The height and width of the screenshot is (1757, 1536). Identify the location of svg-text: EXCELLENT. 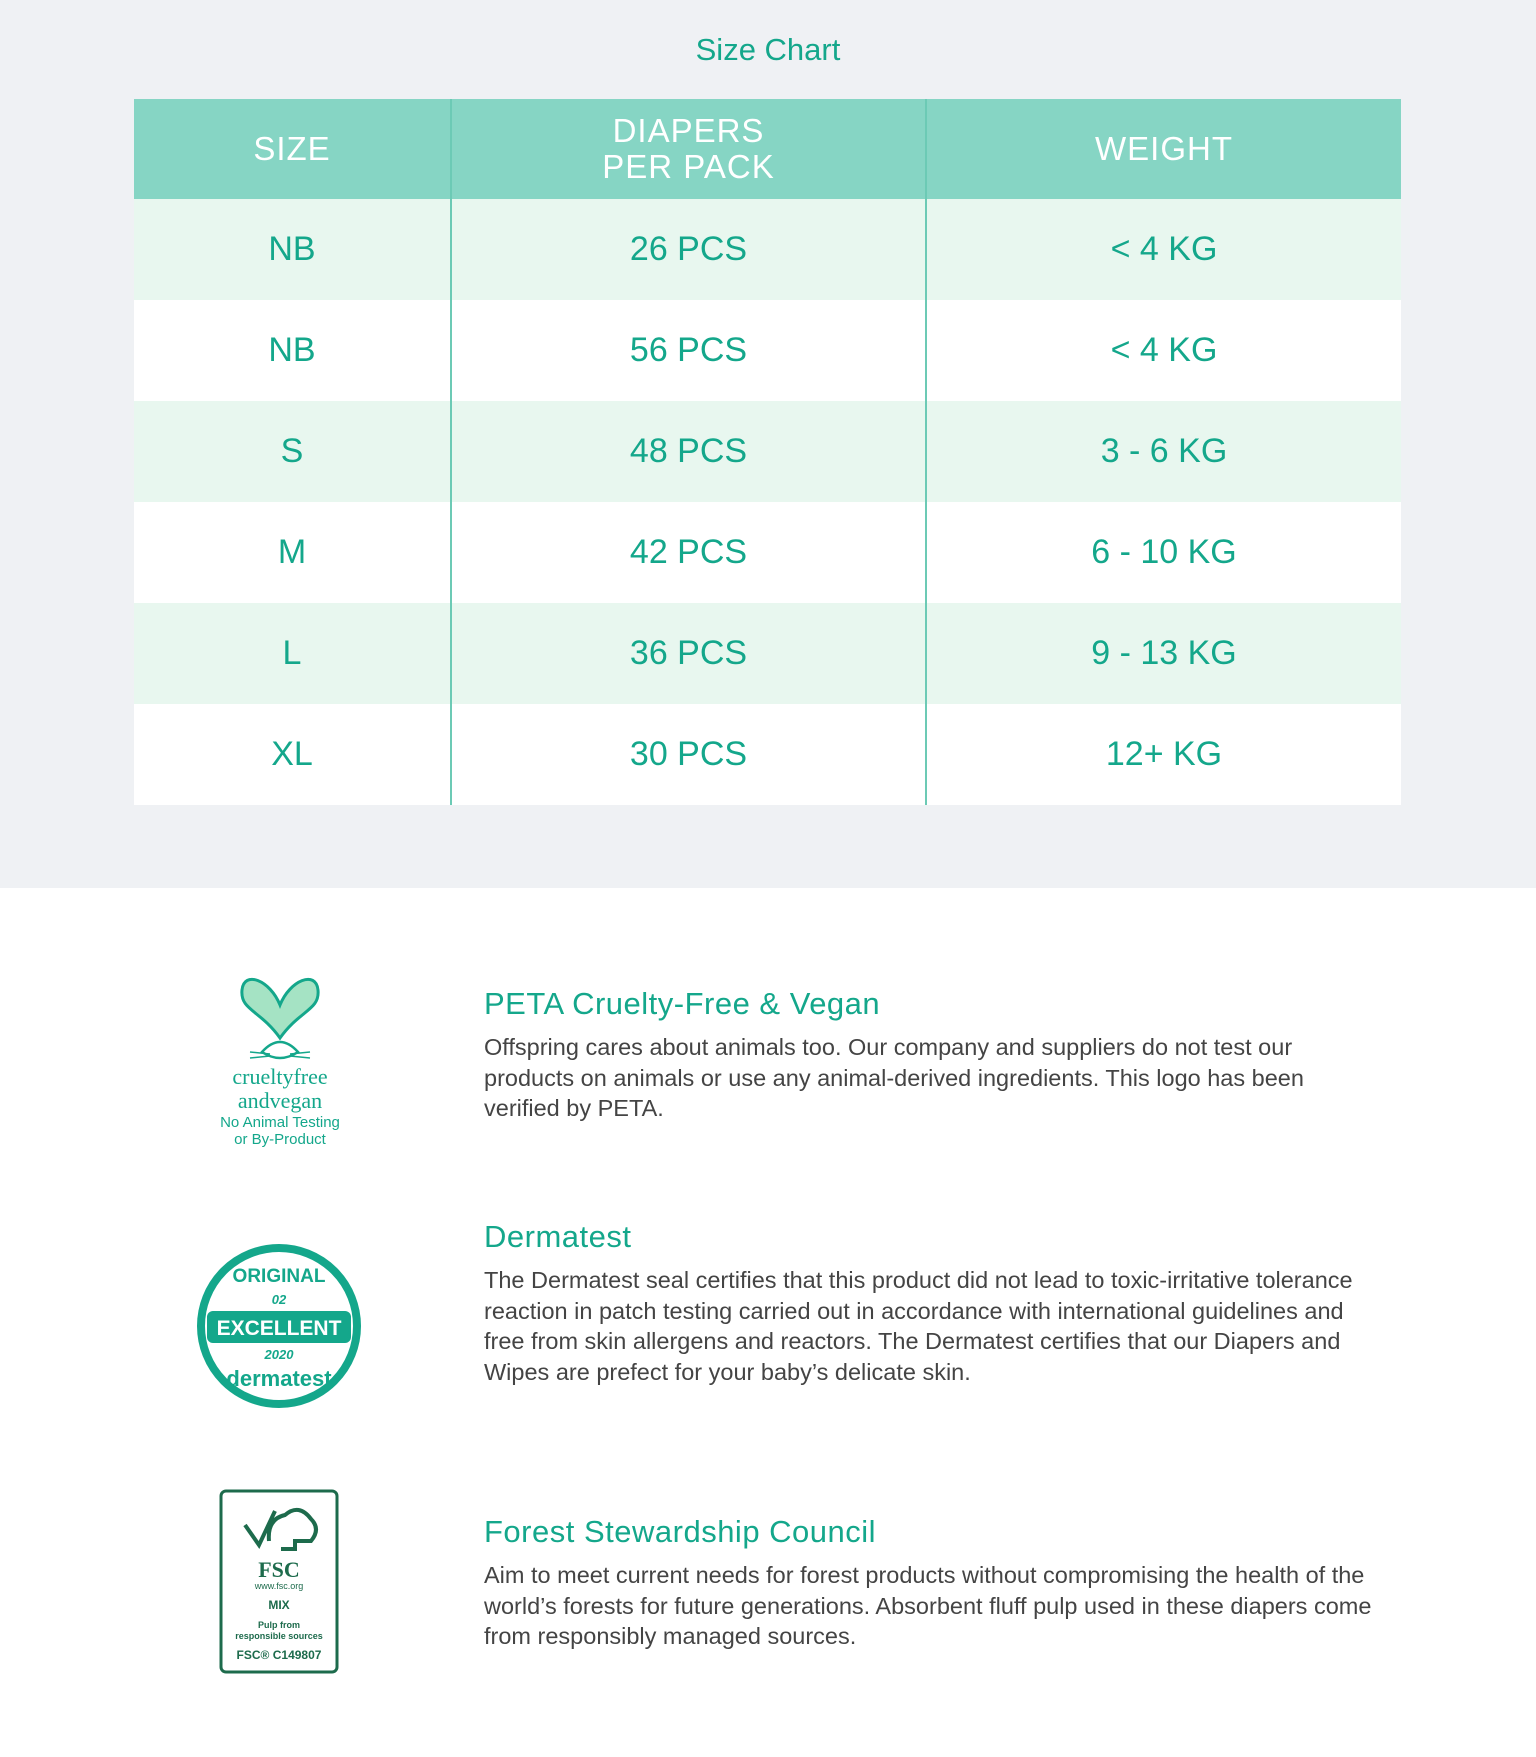
(279, 1328).